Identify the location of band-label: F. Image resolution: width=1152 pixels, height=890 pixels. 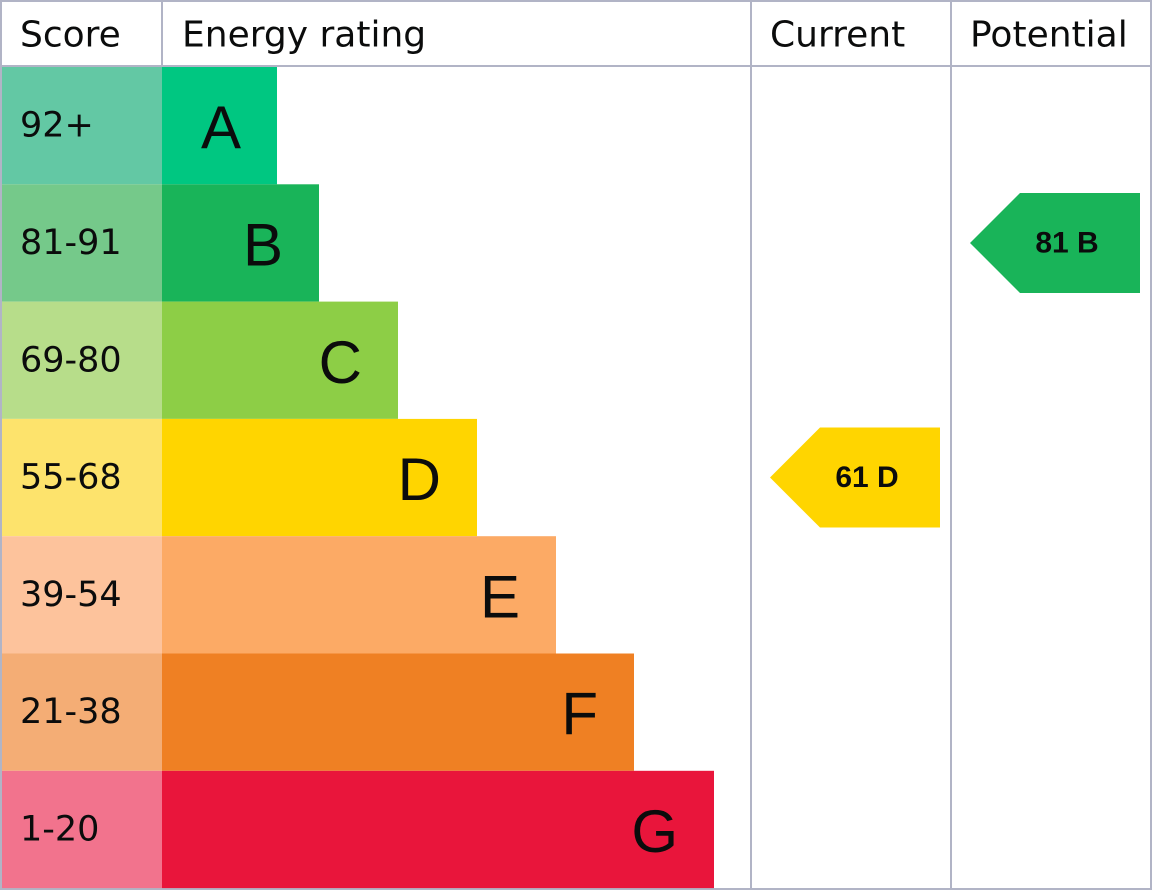
(579, 714).